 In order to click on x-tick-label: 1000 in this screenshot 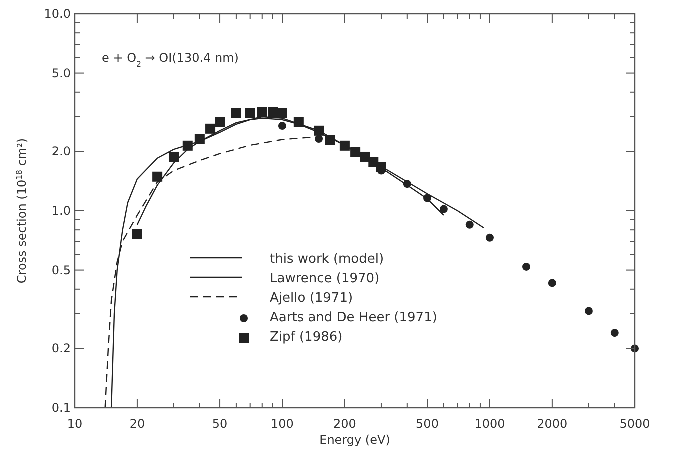, I will do `click(490, 424)`.